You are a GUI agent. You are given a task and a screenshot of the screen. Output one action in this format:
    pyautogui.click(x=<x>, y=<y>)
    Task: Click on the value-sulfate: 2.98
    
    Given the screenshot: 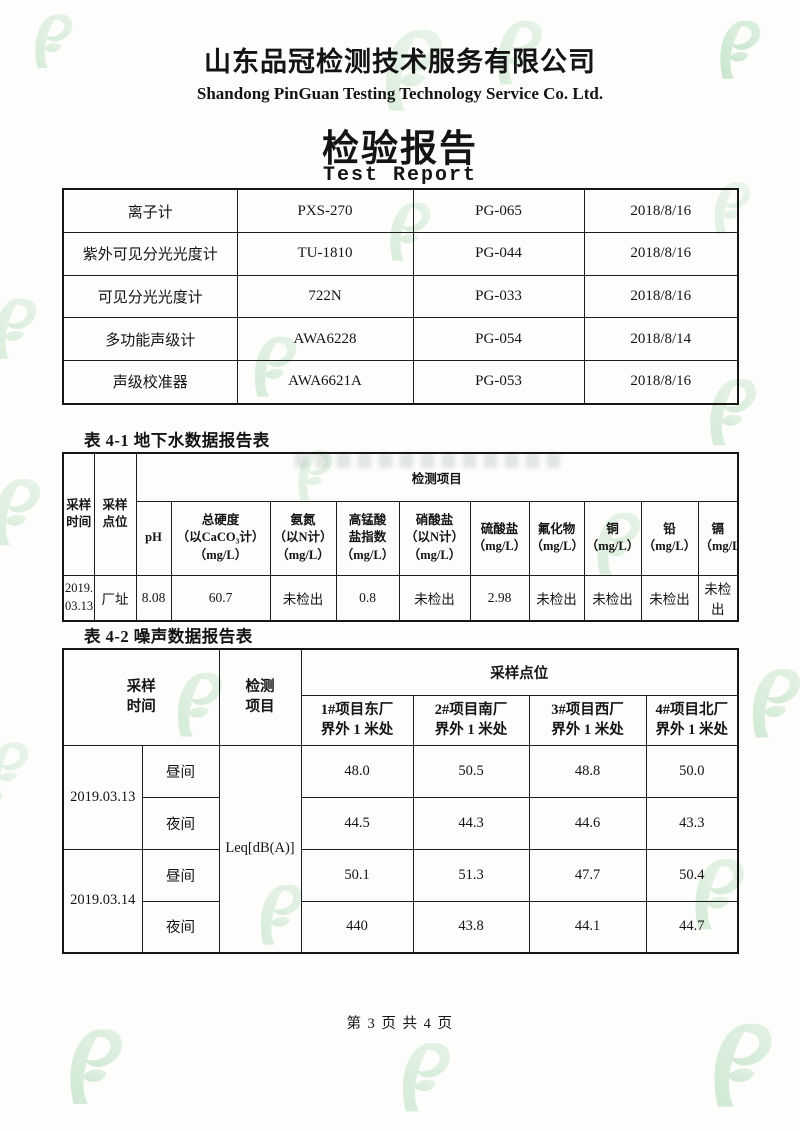 What is the action you would take?
    pyautogui.click(x=499, y=598)
    